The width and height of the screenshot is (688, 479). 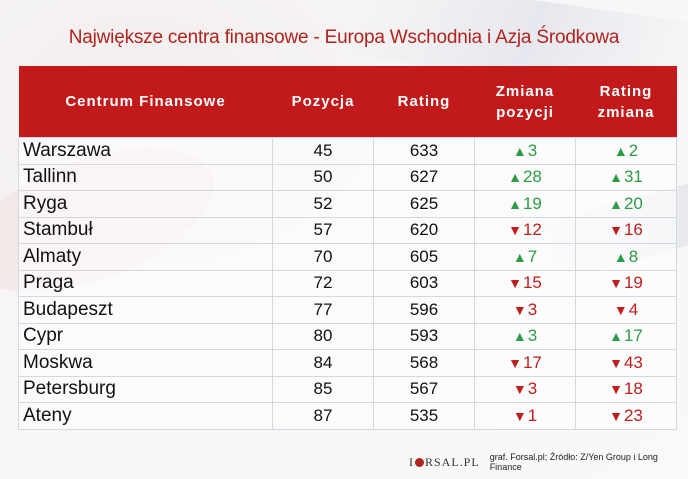 I want to click on header-pozycja: Pozycja, so click(x=323, y=102).